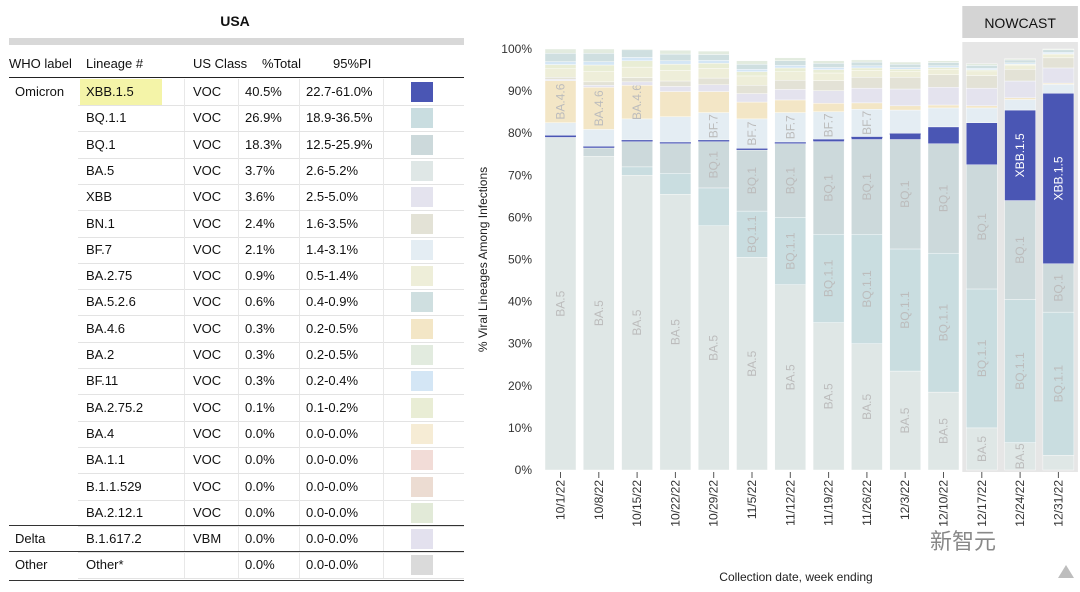  I want to click on total-cell: 0.0%, so click(260, 565).